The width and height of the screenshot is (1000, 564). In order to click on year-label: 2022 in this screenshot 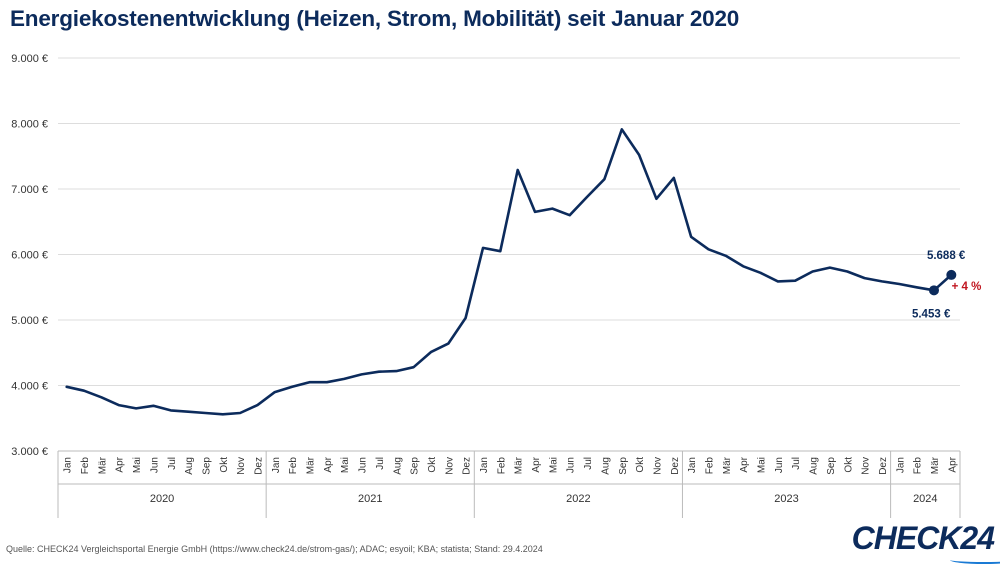, I will do `click(578, 499)`.